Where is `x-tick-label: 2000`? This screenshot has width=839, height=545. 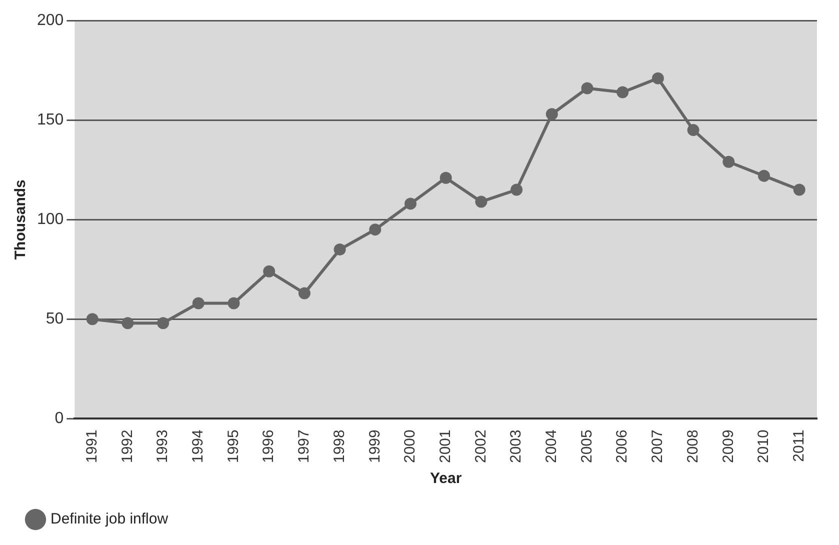
x-tick-label: 2000 is located at coordinates (410, 447).